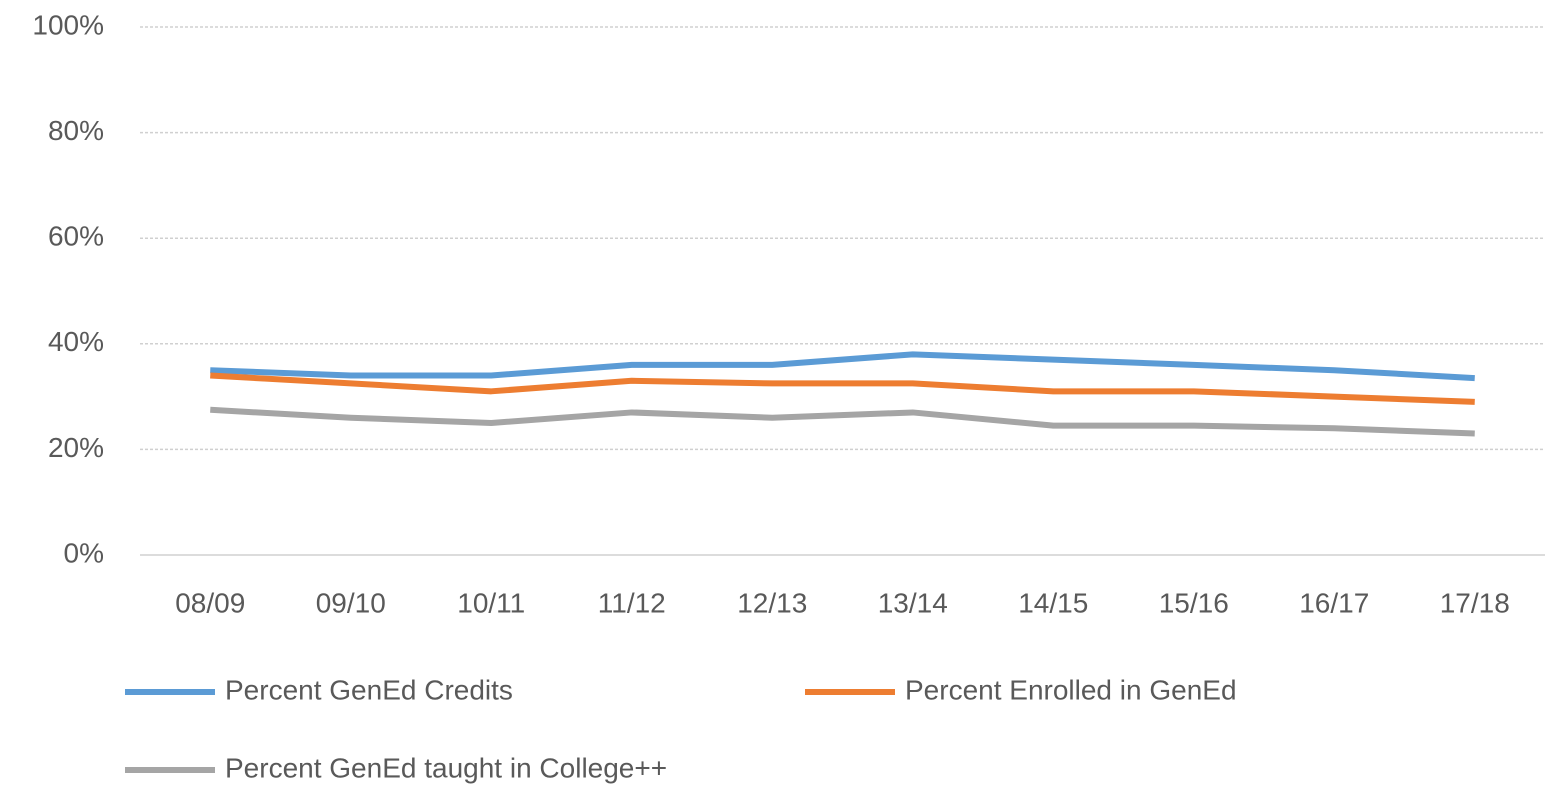 This screenshot has width=1554, height=786. What do you see at coordinates (1071, 689) in the screenshot?
I see `legend-label: Percent Enrolled in GenEd` at bounding box center [1071, 689].